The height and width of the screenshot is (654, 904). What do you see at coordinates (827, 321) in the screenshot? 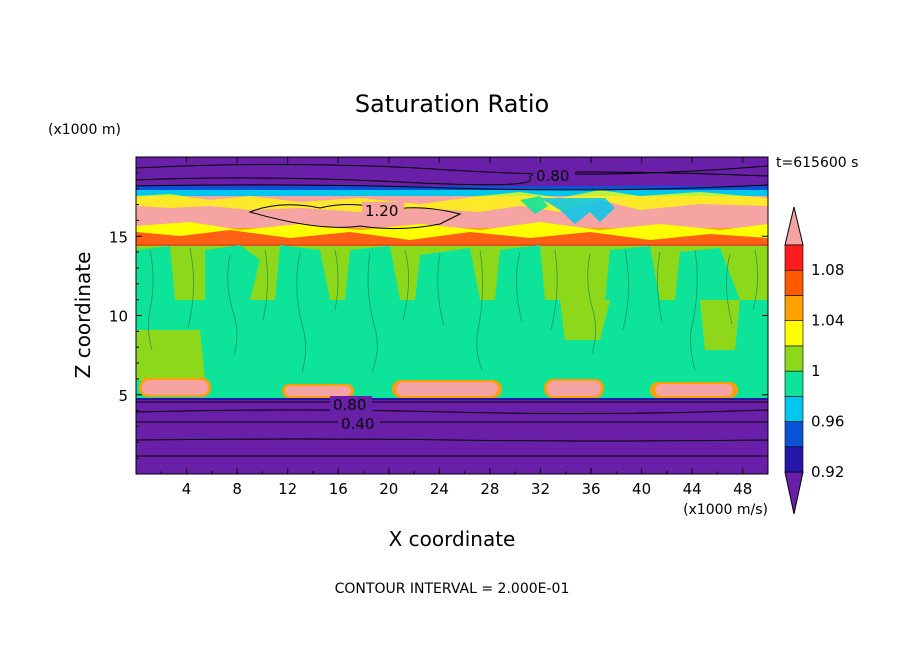
I see `colorbar-tick-label: 1.04` at bounding box center [827, 321].